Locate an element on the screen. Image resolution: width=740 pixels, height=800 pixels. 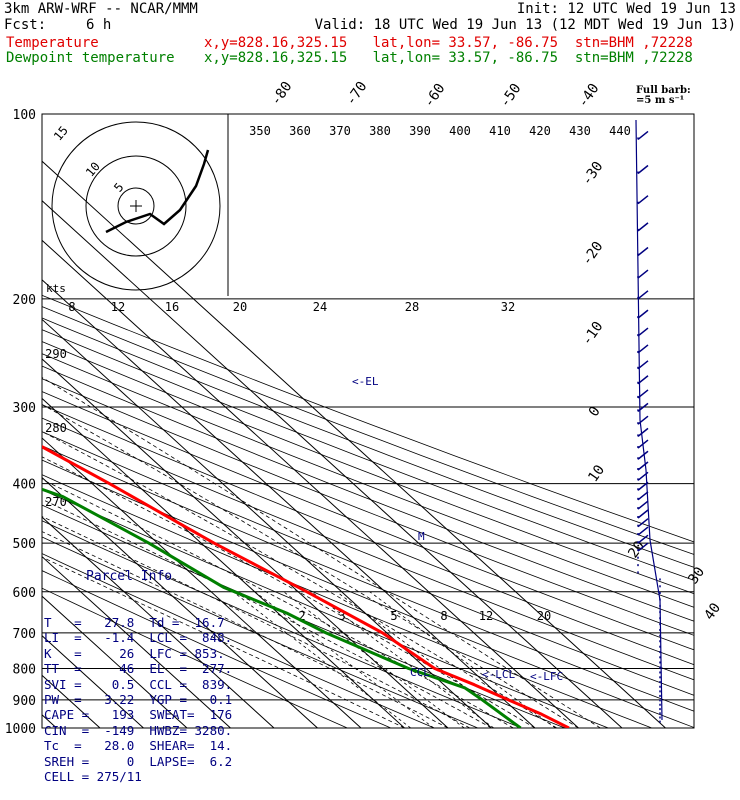
wind-barb-staff is located at coordinates (649, 420).